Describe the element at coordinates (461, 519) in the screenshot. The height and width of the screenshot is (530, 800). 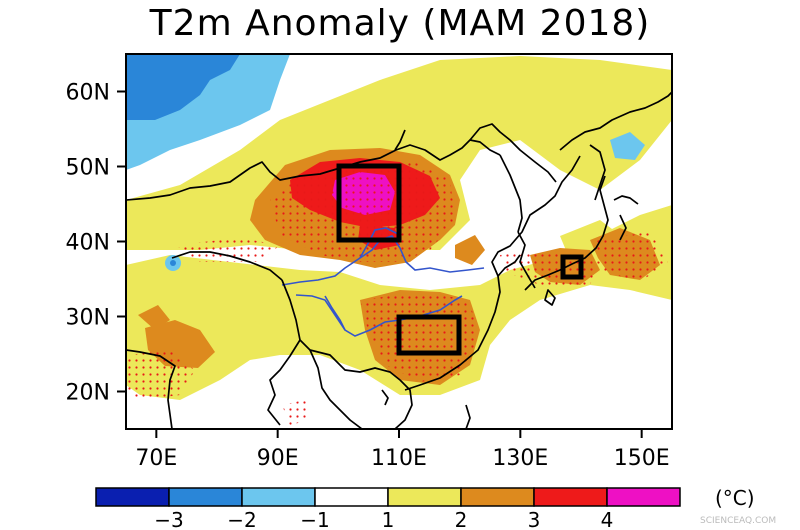
I see `colorbar-level-label: 2` at that location.